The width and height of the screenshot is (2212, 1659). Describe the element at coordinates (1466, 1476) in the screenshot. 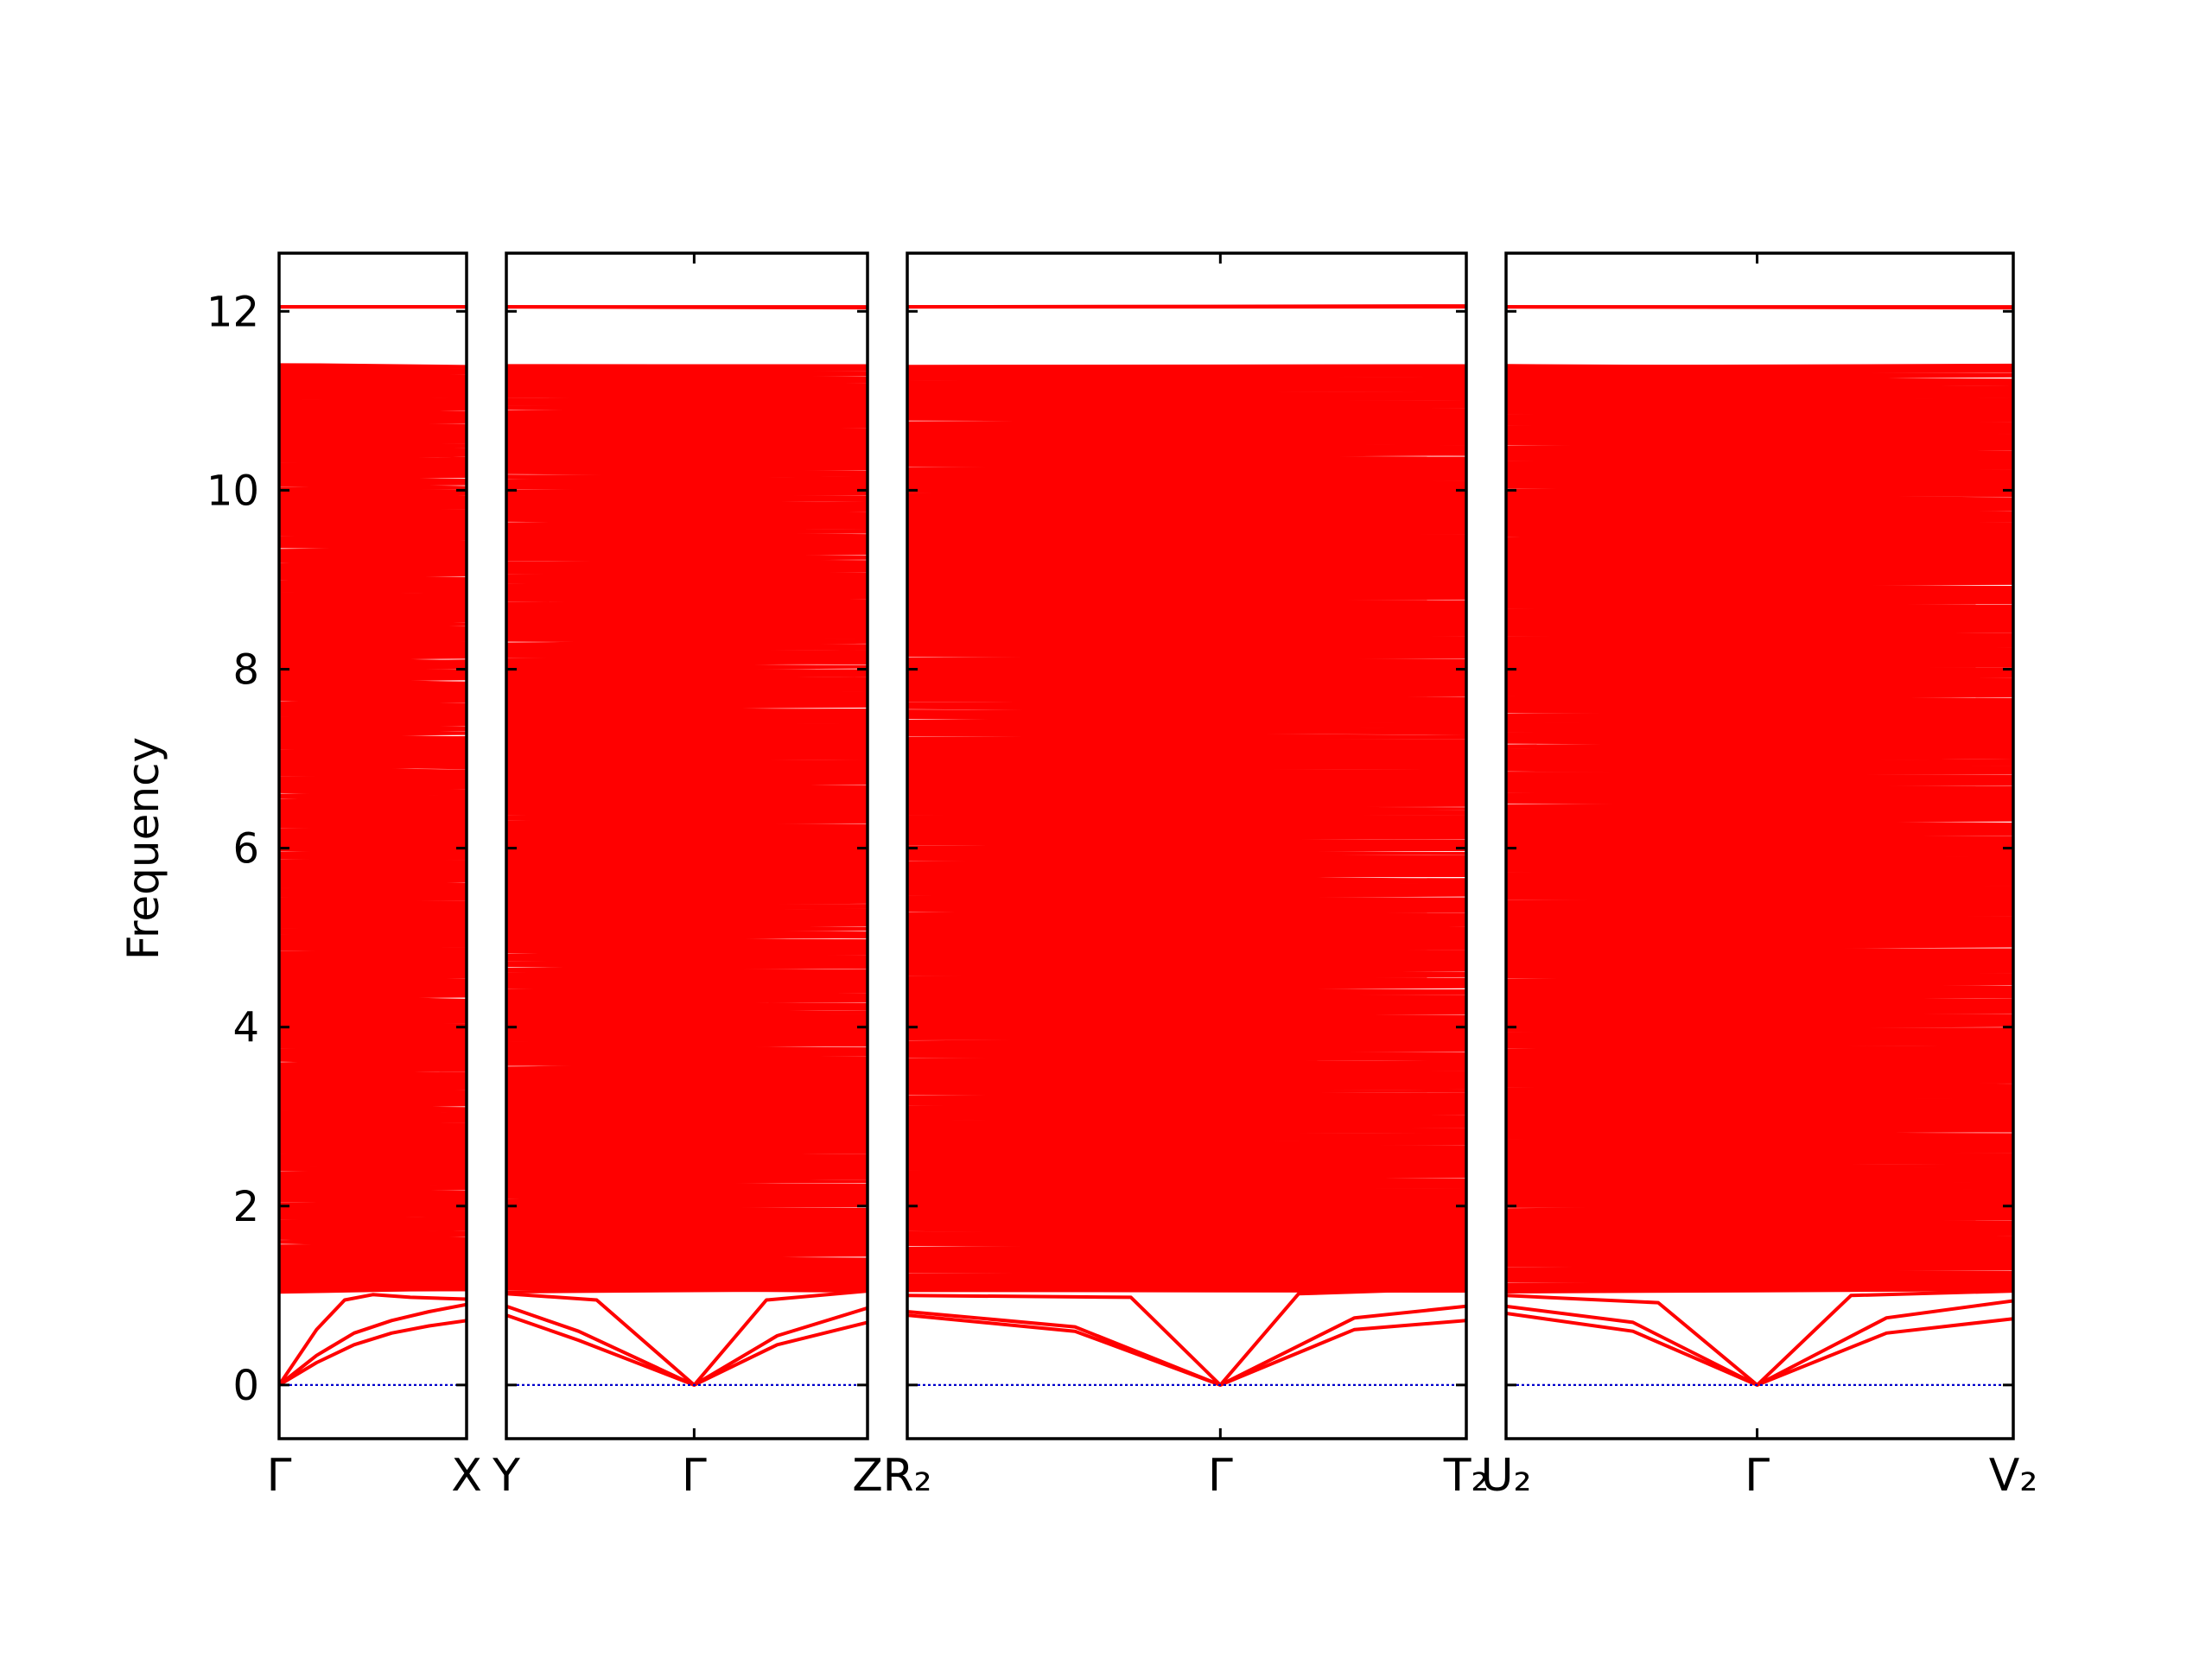

I see `kpoint-label: T₂` at that location.